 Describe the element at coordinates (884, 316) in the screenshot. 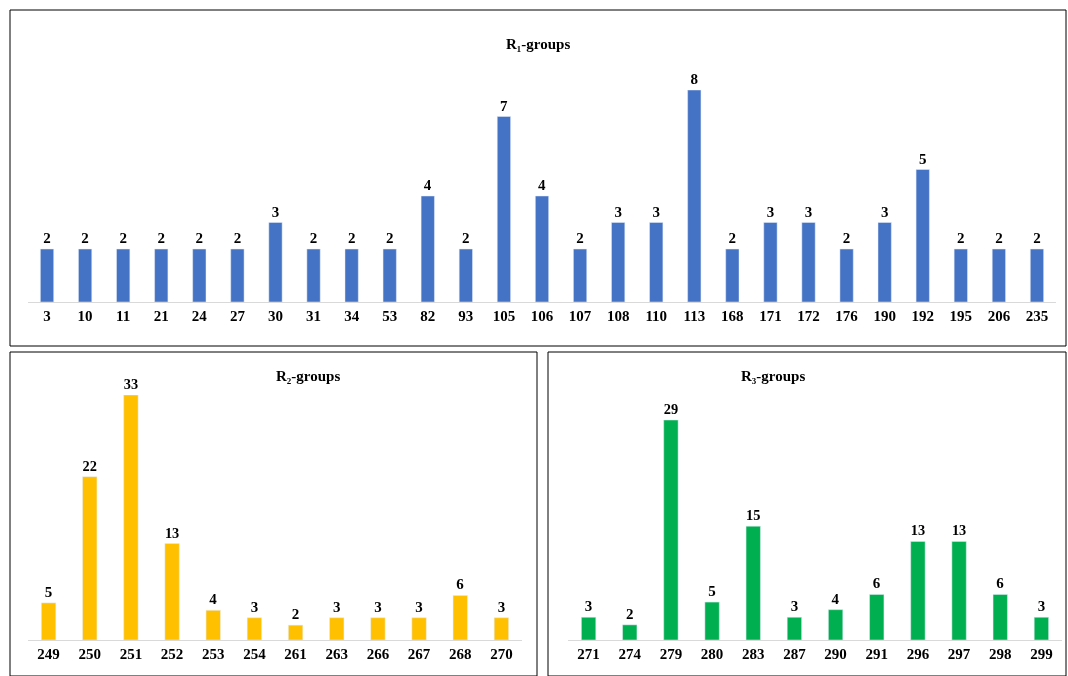

I see `x-tick-label: 190` at that location.